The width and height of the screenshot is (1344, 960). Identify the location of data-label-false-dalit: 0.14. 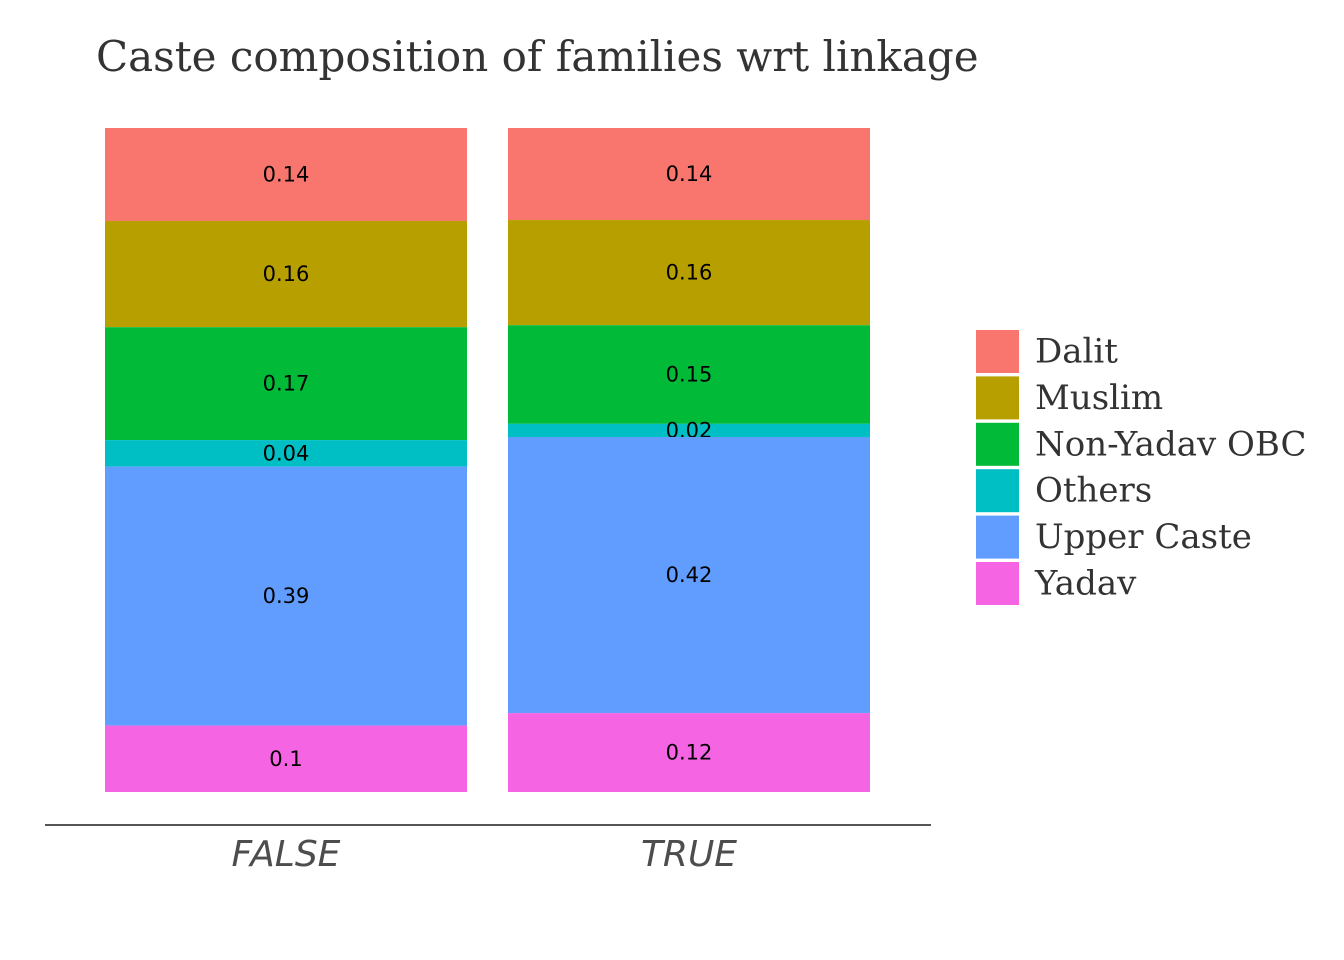
(286, 174).